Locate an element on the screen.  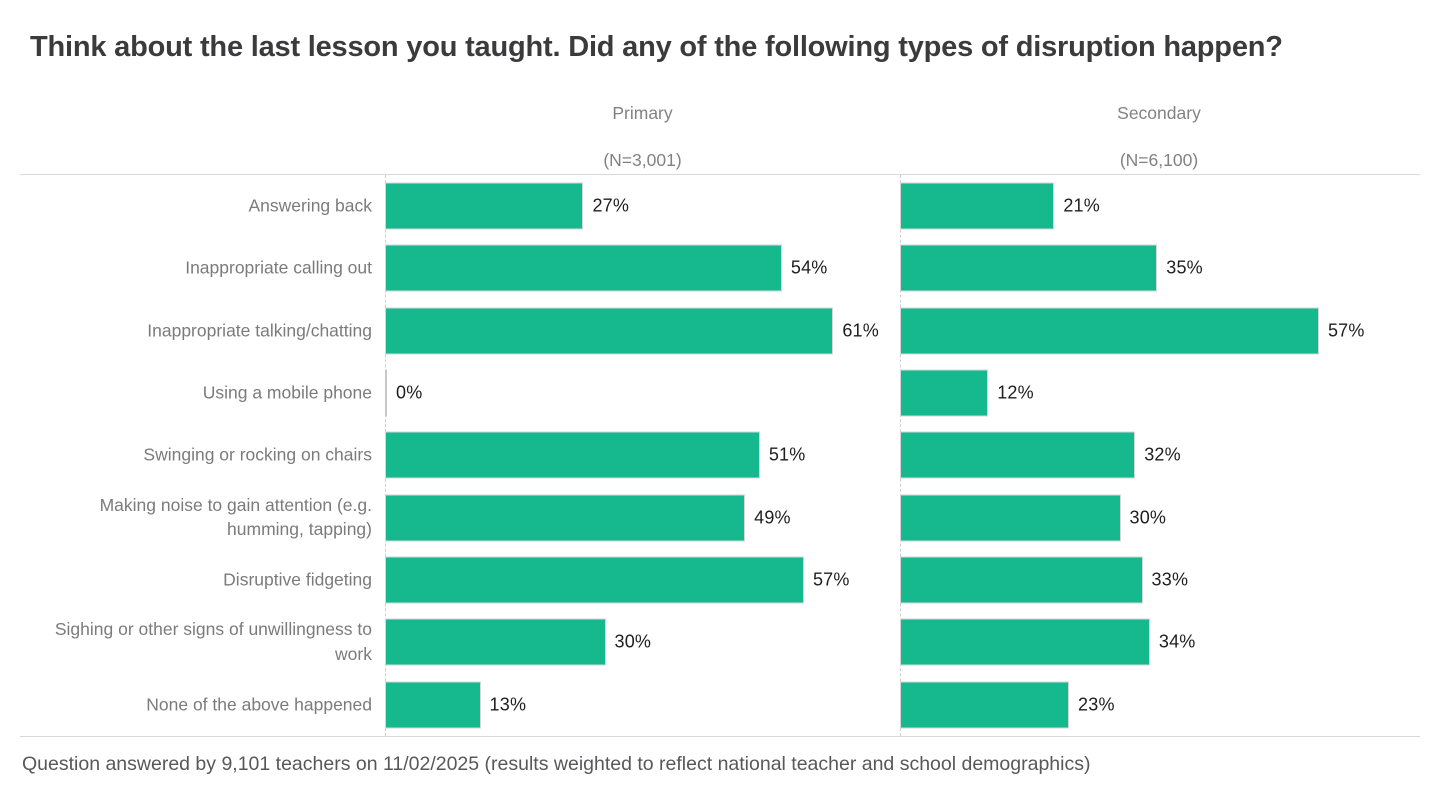
bar-group-secondary: 21% is located at coordinates (1000, 206).